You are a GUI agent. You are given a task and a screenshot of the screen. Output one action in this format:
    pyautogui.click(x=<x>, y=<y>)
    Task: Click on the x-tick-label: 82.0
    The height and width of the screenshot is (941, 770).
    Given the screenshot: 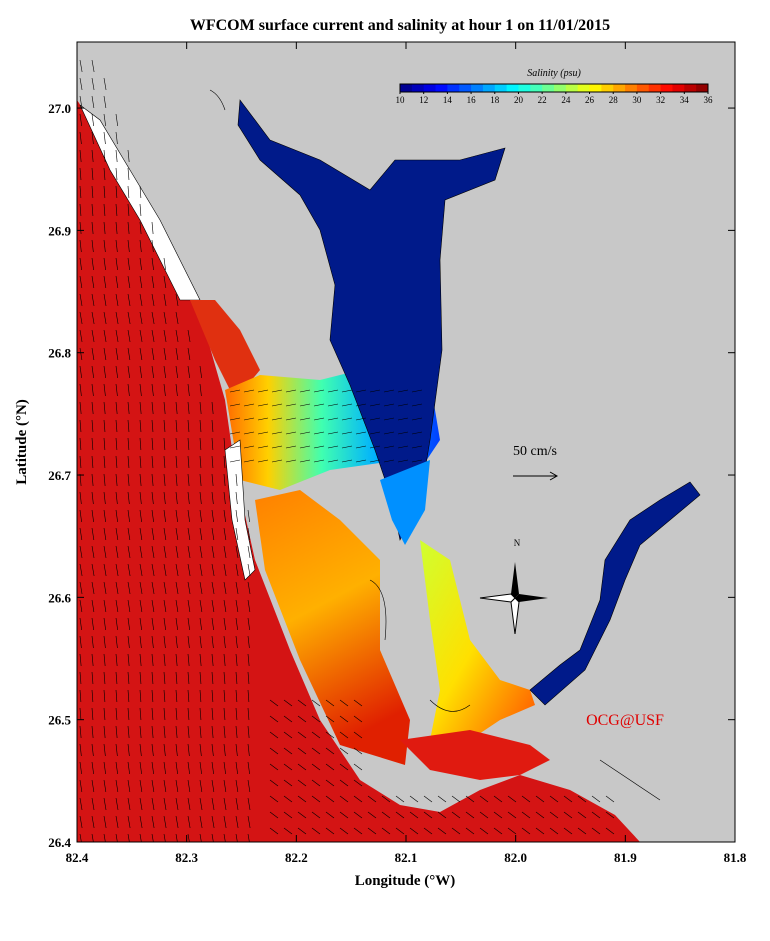 What is the action you would take?
    pyautogui.click(x=515, y=857)
    